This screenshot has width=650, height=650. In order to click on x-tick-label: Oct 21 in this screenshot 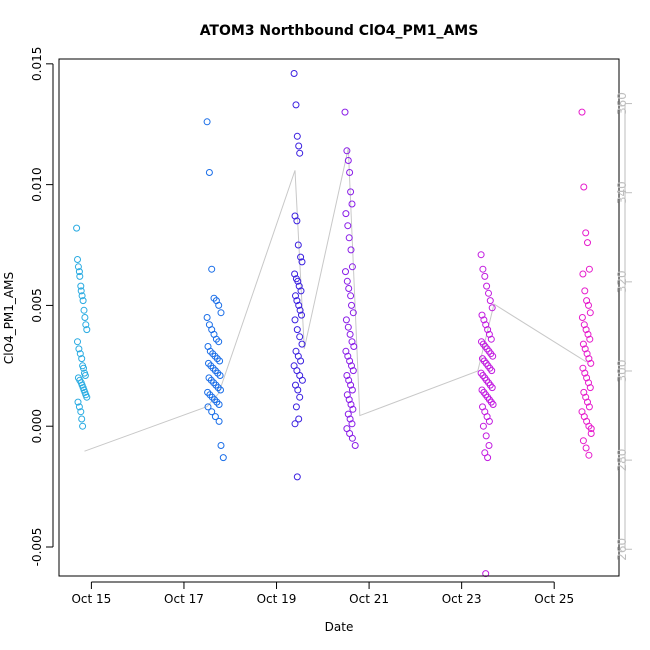, I will do `click(369, 599)`.